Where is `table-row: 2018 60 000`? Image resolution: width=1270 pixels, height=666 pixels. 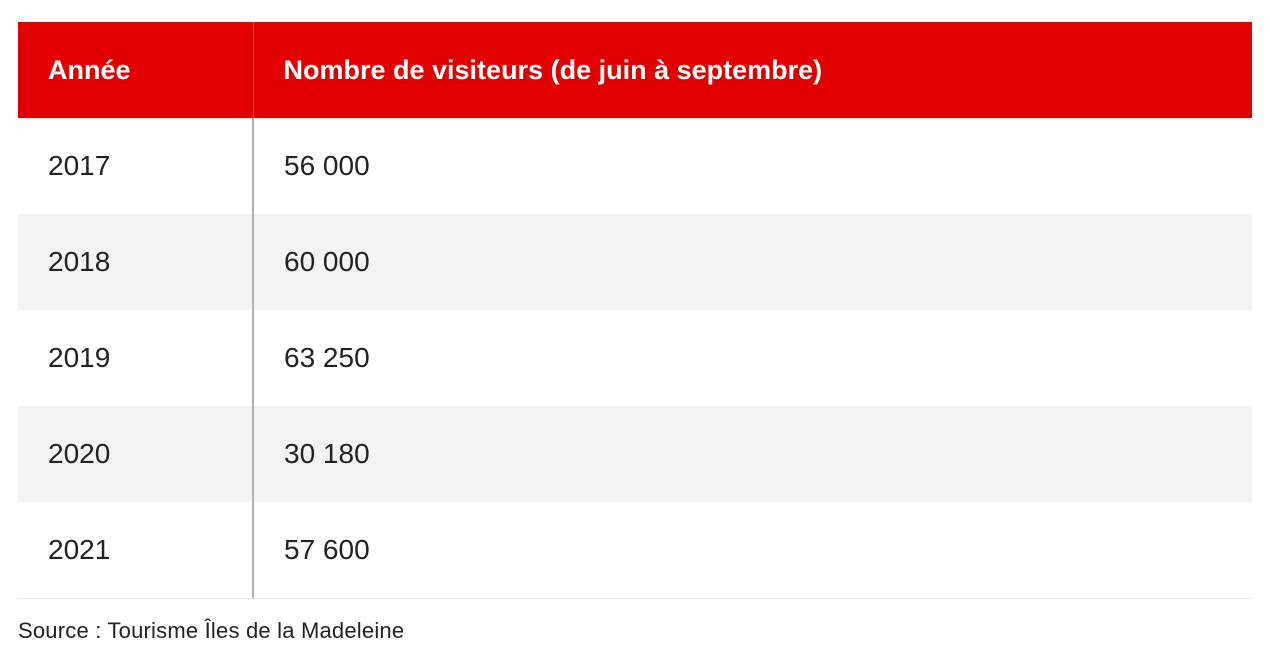 table-row: 2018 60 000 is located at coordinates (635, 262).